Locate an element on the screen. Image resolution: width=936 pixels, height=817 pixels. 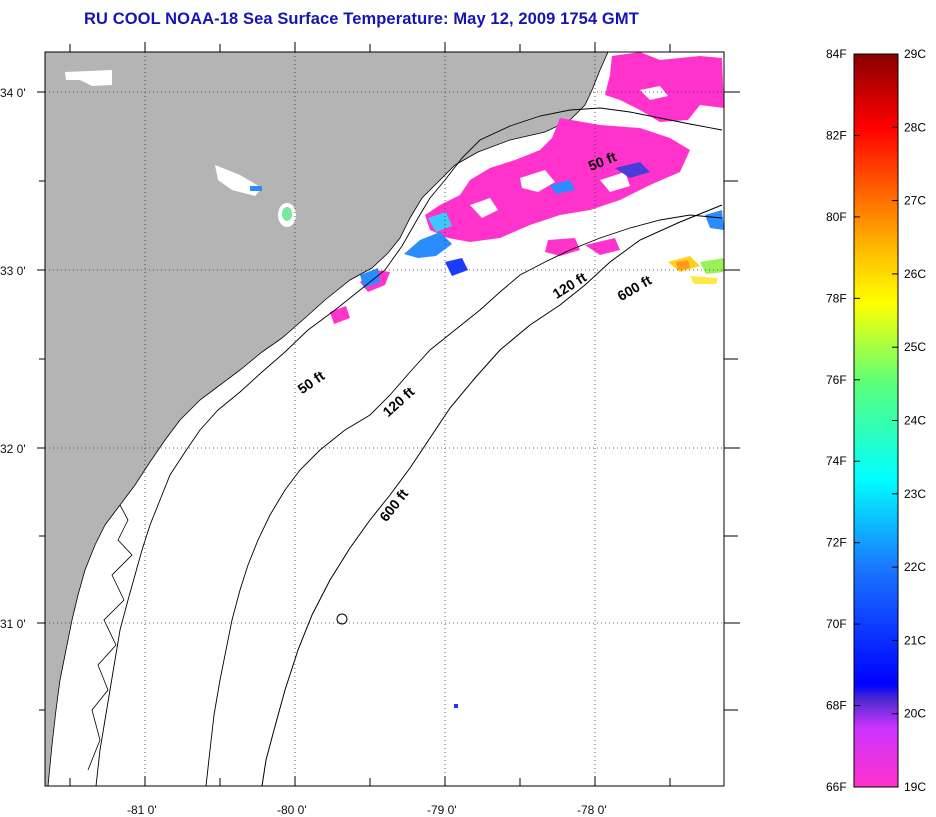
isobath-label-120ft: 120 ft is located at coordinates (398, 401).